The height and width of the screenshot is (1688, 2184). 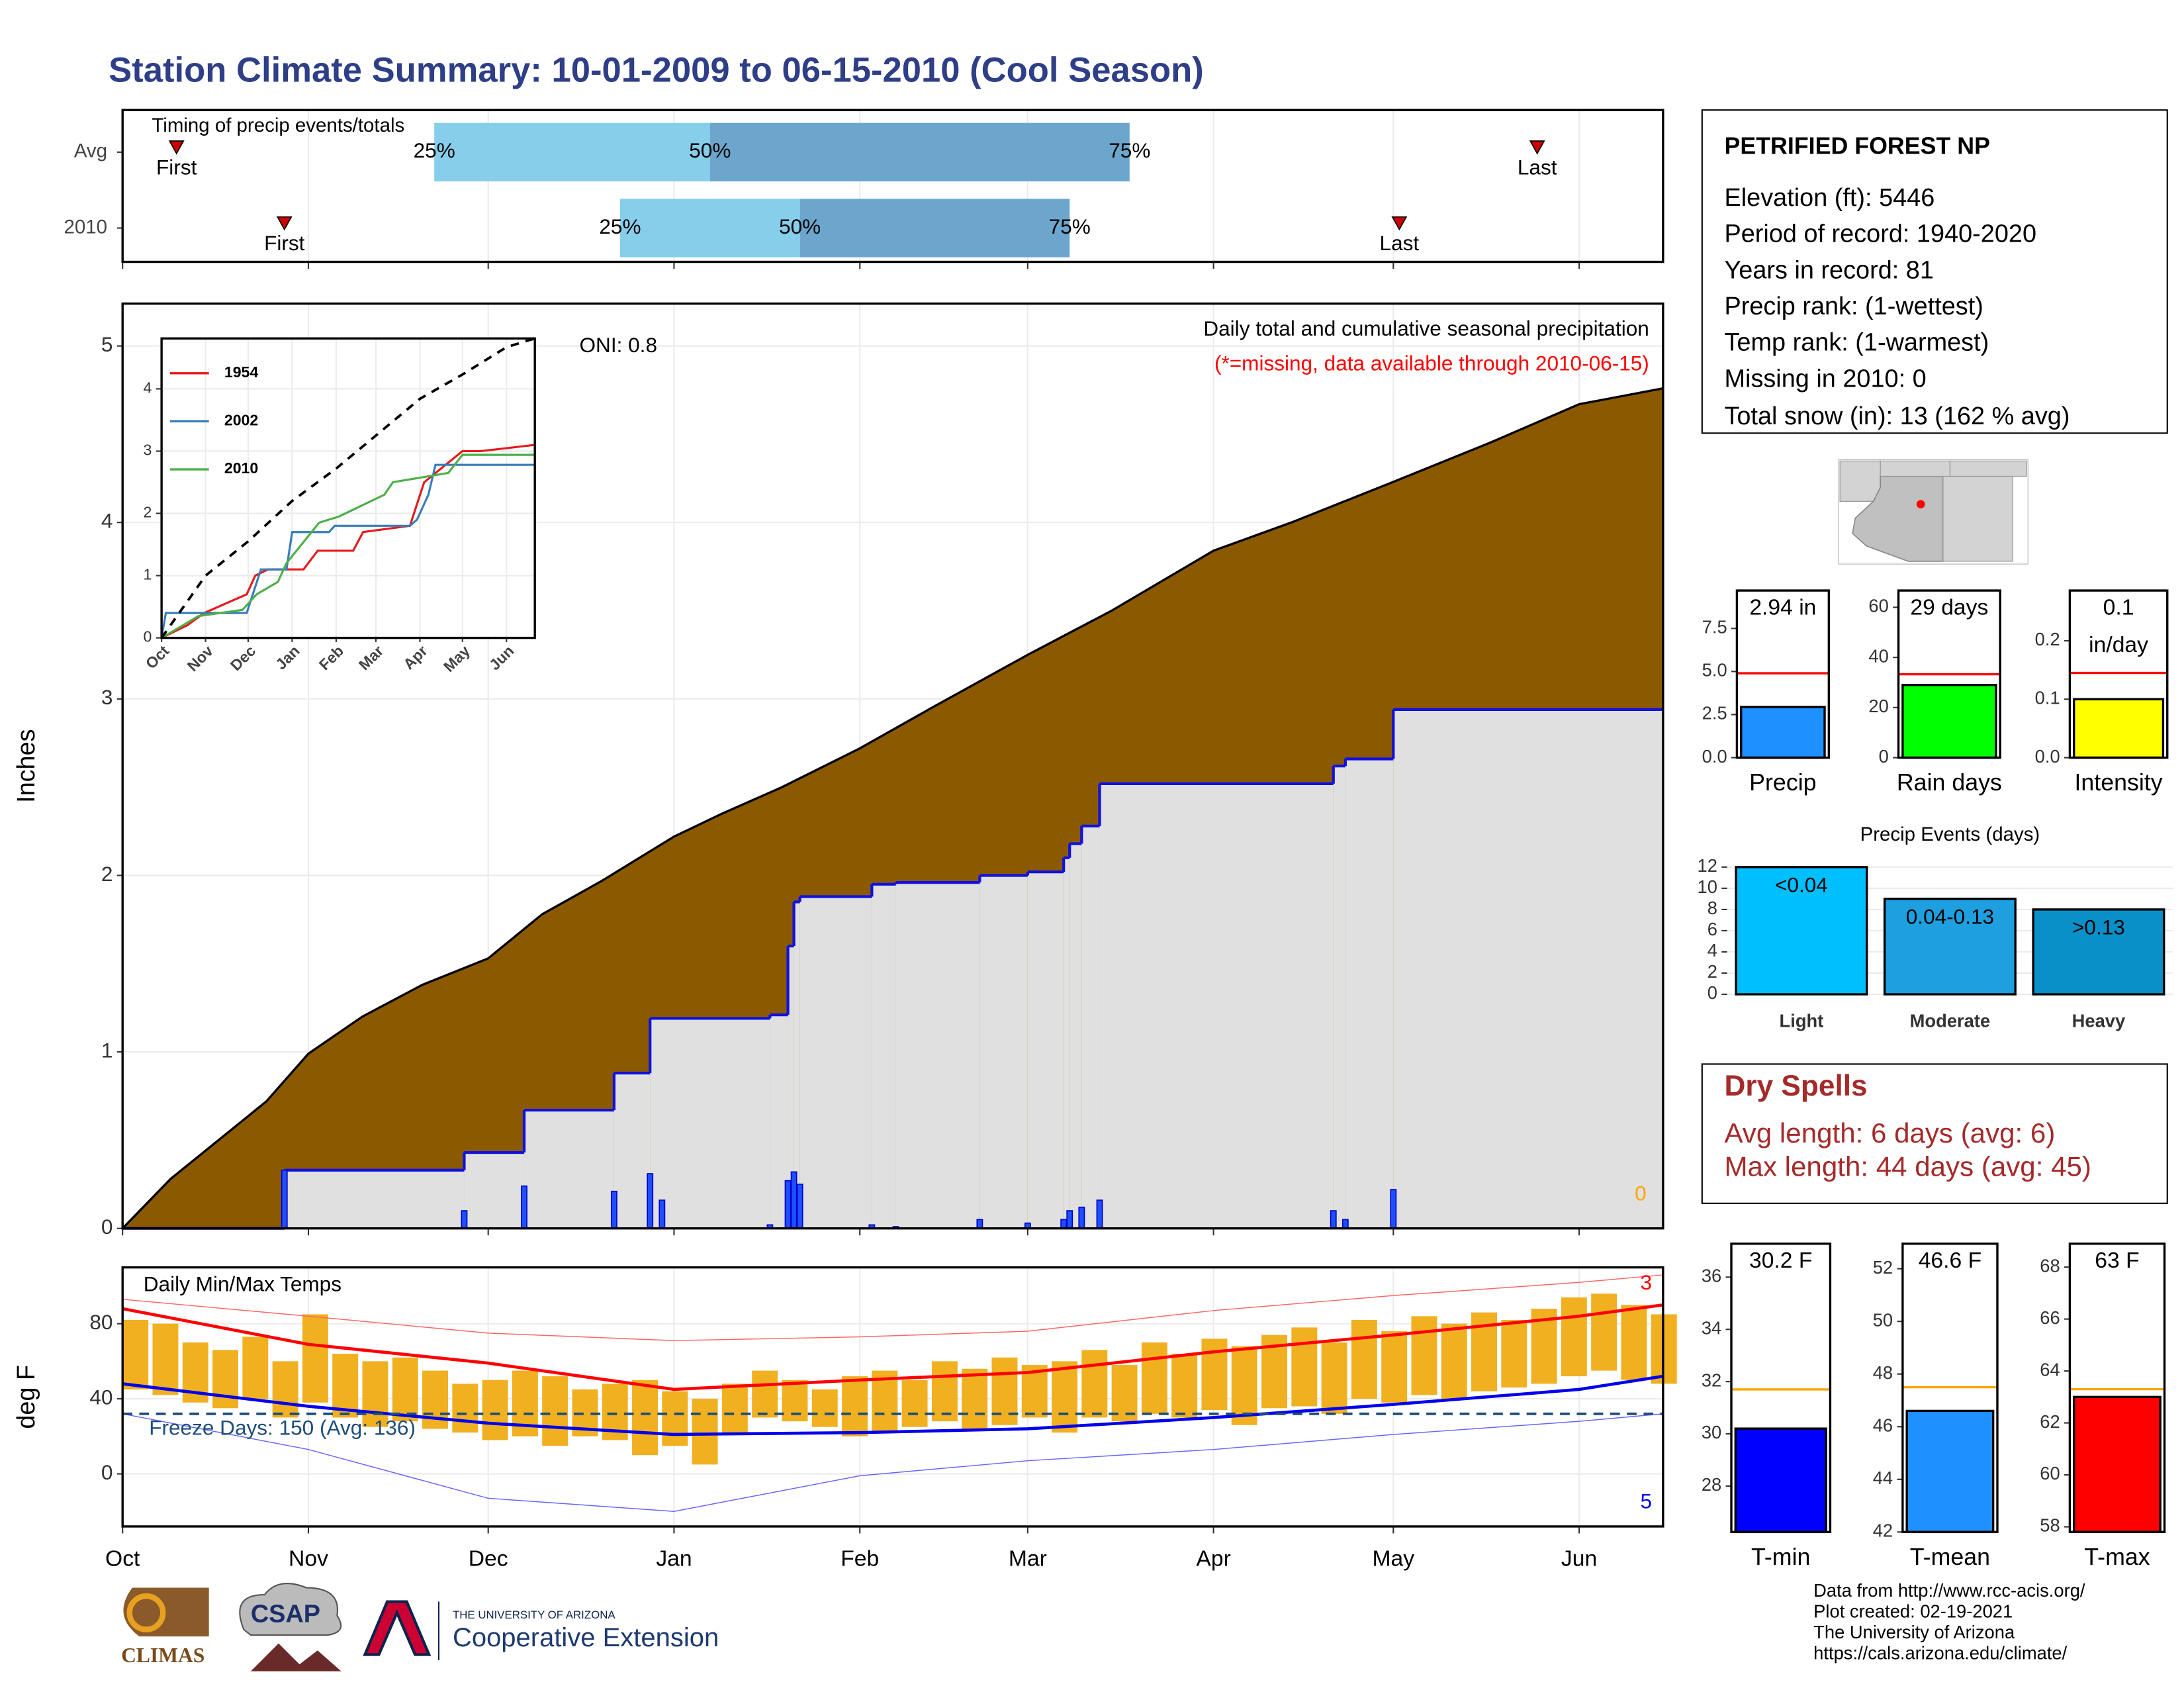 What do you see at coordinates (1889, 1133) in the screenshot?
I see `dry-spells-line: Avg length: 6 days (avg: 6)` at bounding box center [1889, 1133].